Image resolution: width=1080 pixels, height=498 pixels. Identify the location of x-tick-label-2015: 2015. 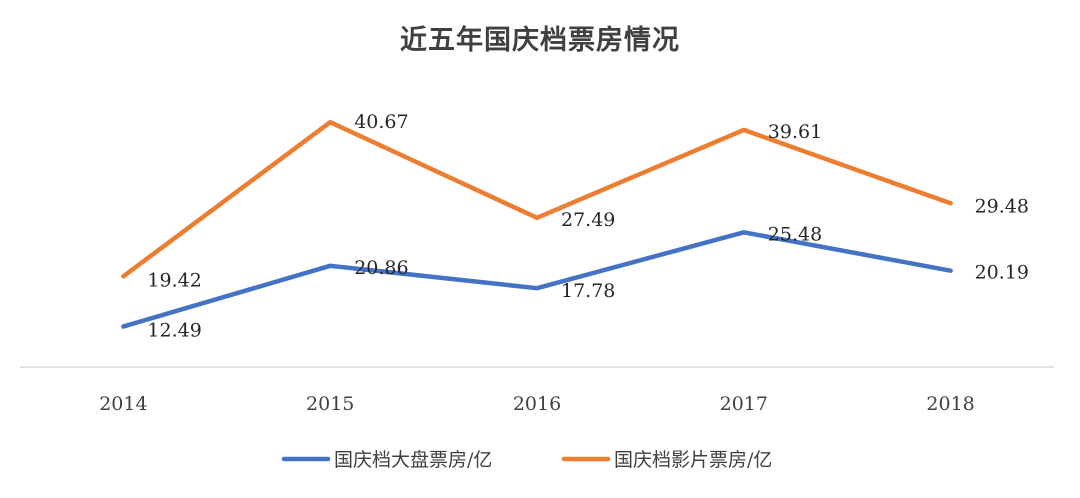
(330, 404).